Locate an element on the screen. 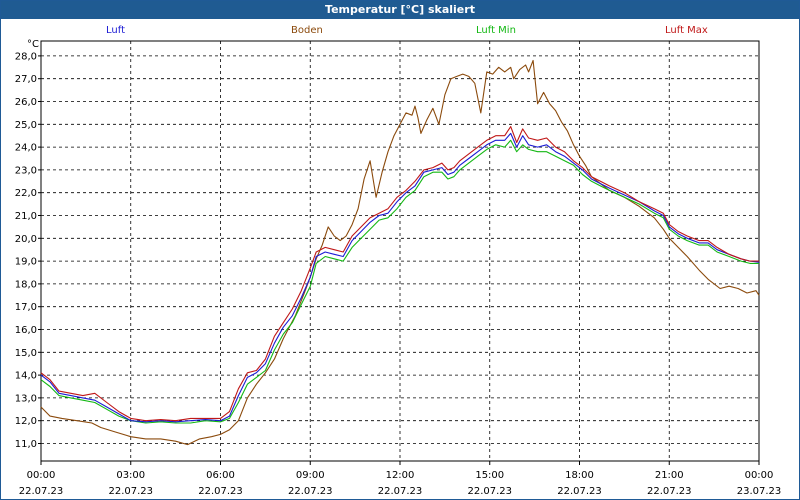  x-tick-time: 06:00 is located at coordinates (220, 475).